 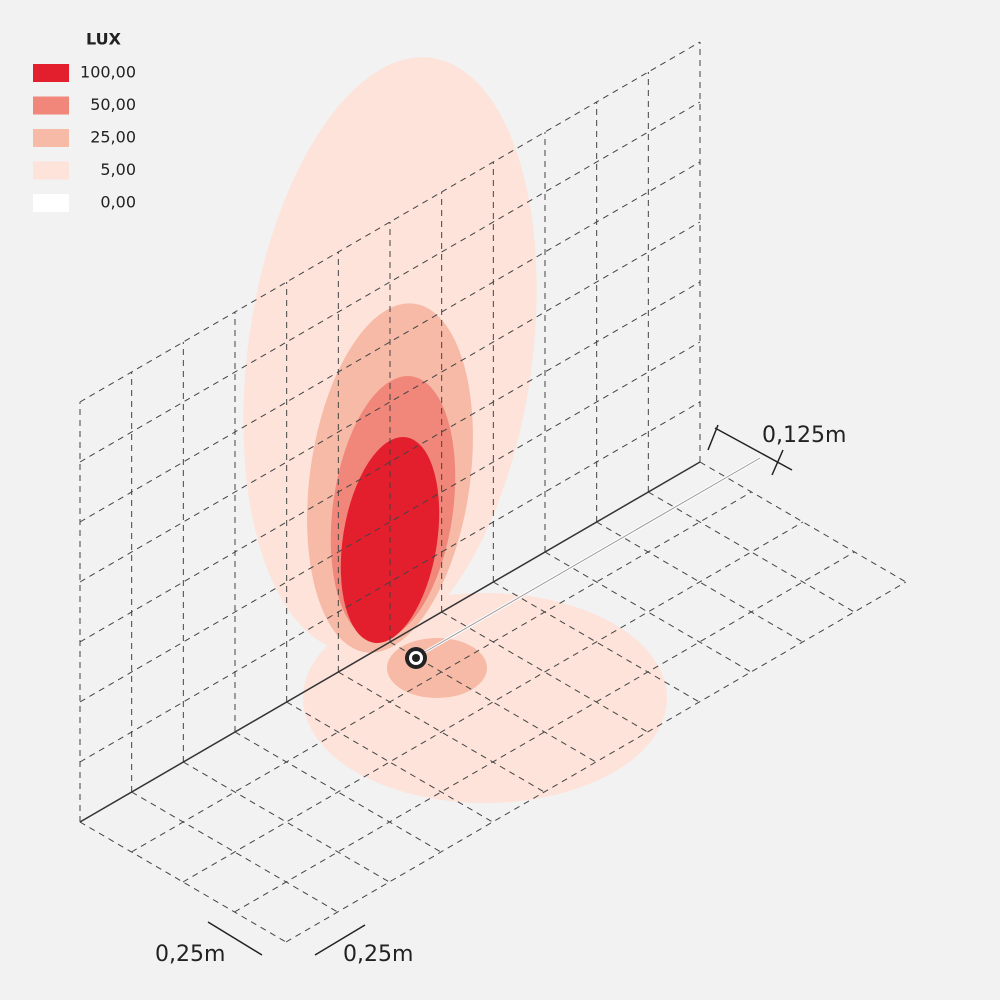 I want to click on fixture, so click(x=416, y=658).